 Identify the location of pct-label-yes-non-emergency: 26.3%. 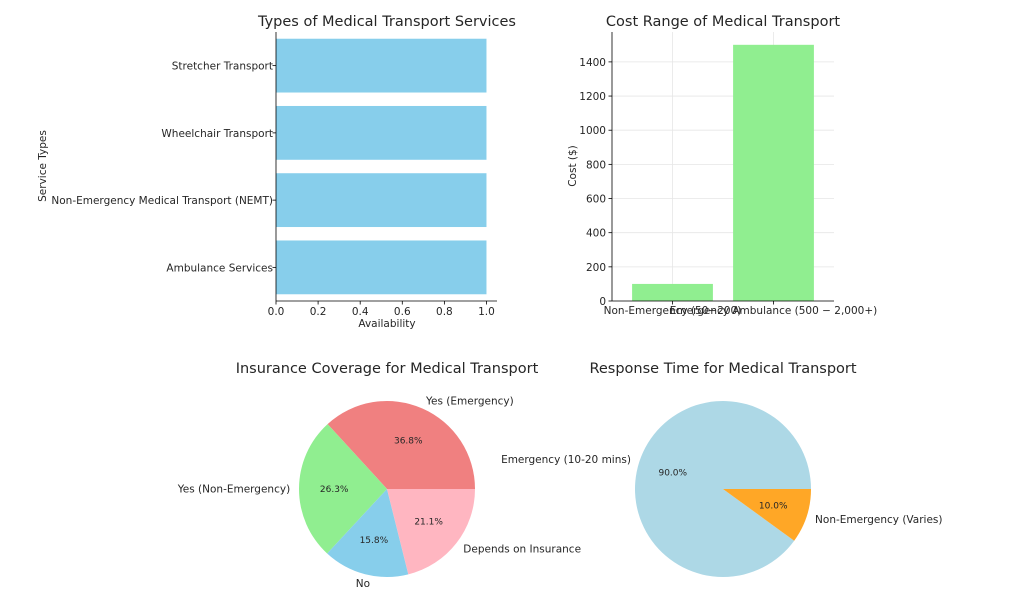
(334, 490).